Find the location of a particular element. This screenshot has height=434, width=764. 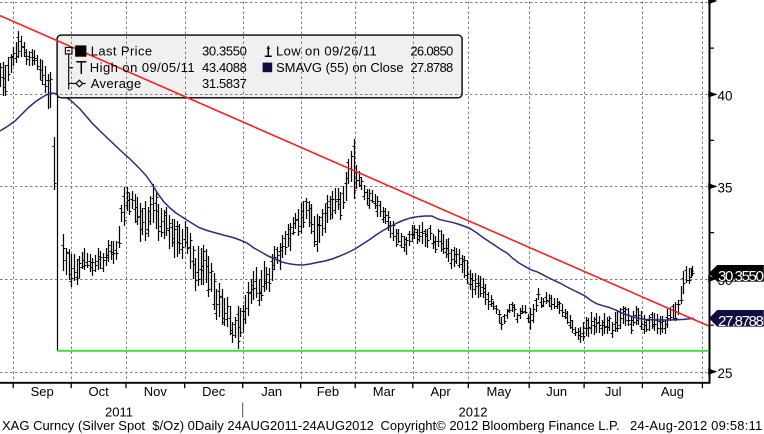

svg-text: High on 09/05/11 is located at coordinates (142, 67).